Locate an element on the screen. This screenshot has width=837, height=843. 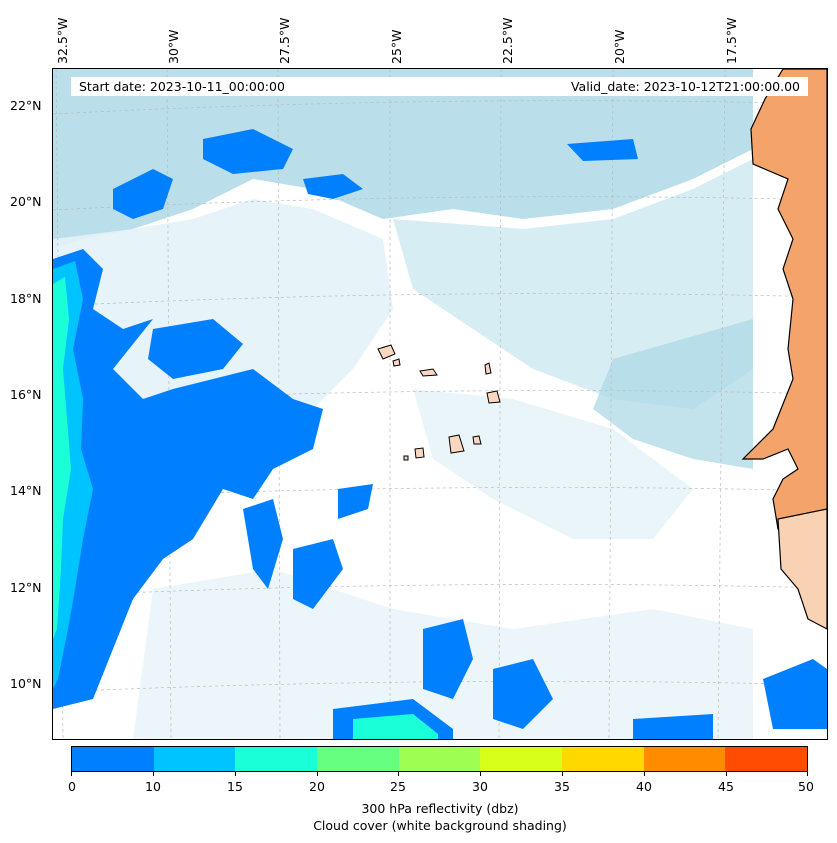
colorbar-title: 300 hPa reflectivity (dbz) is located at coordinates (440, 808).